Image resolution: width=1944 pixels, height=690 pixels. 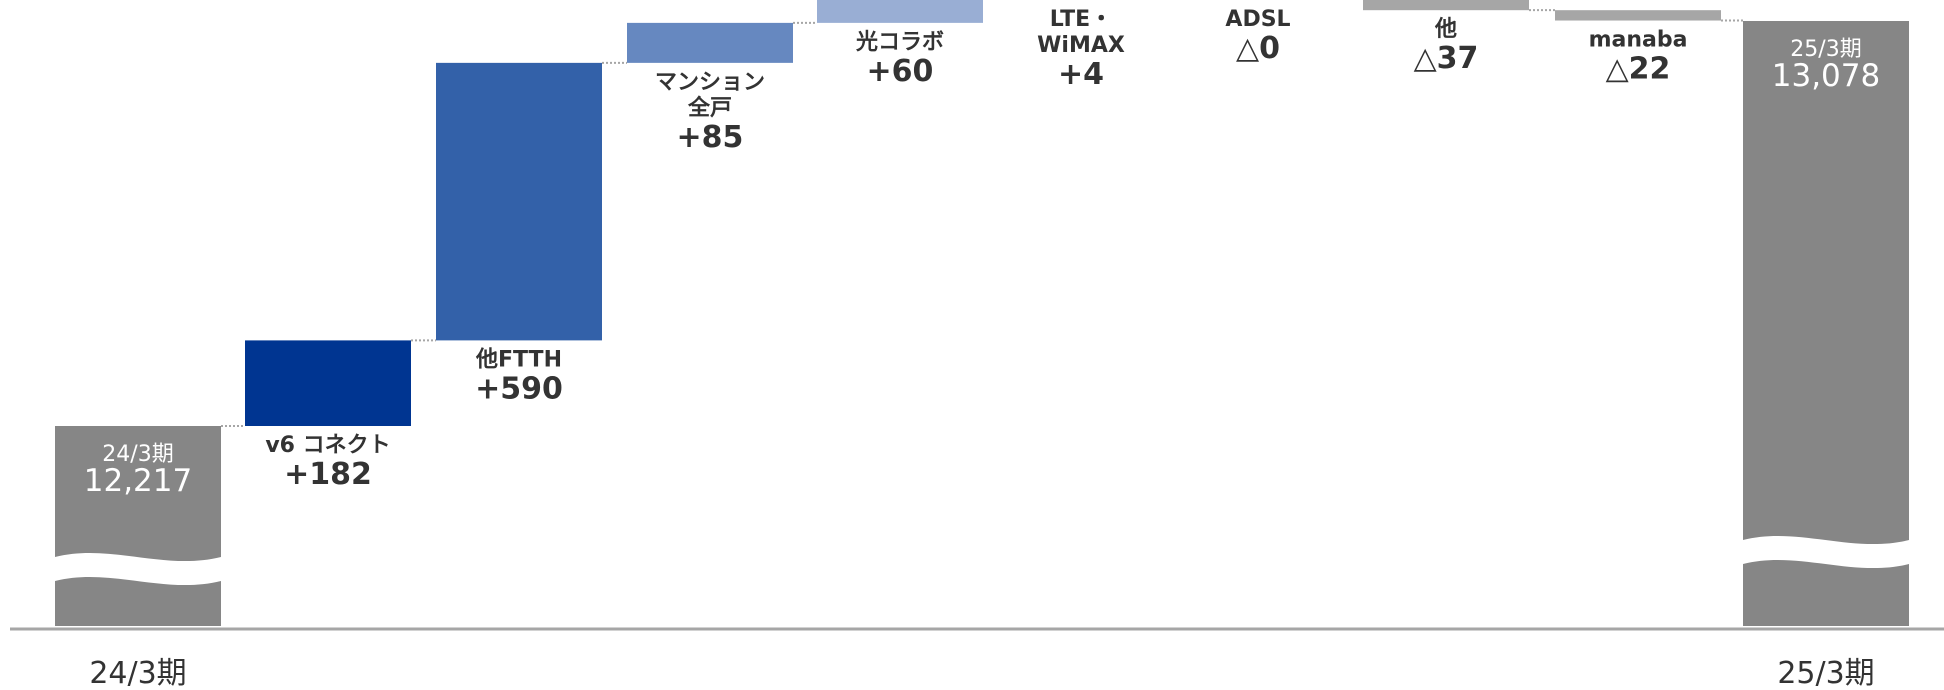 I want to click on step-bar-2-delta-label: +590, so click(x=519, y=388).